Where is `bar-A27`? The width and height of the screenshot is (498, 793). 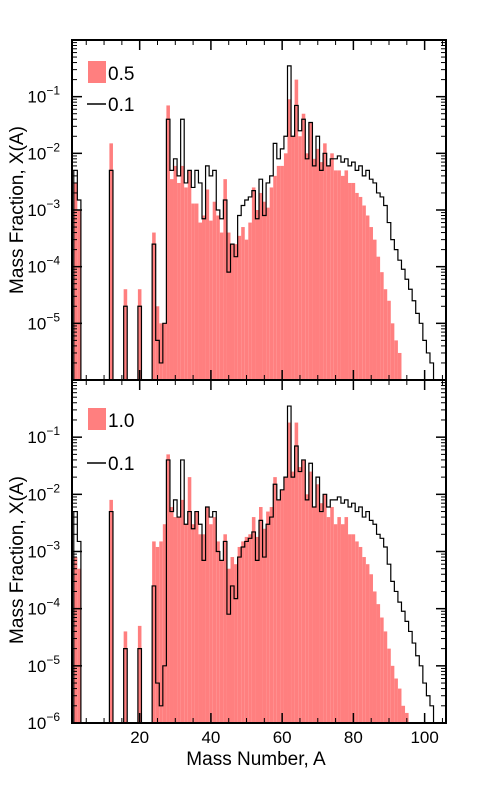 bar-A27 is located at coordinates (164, 351).